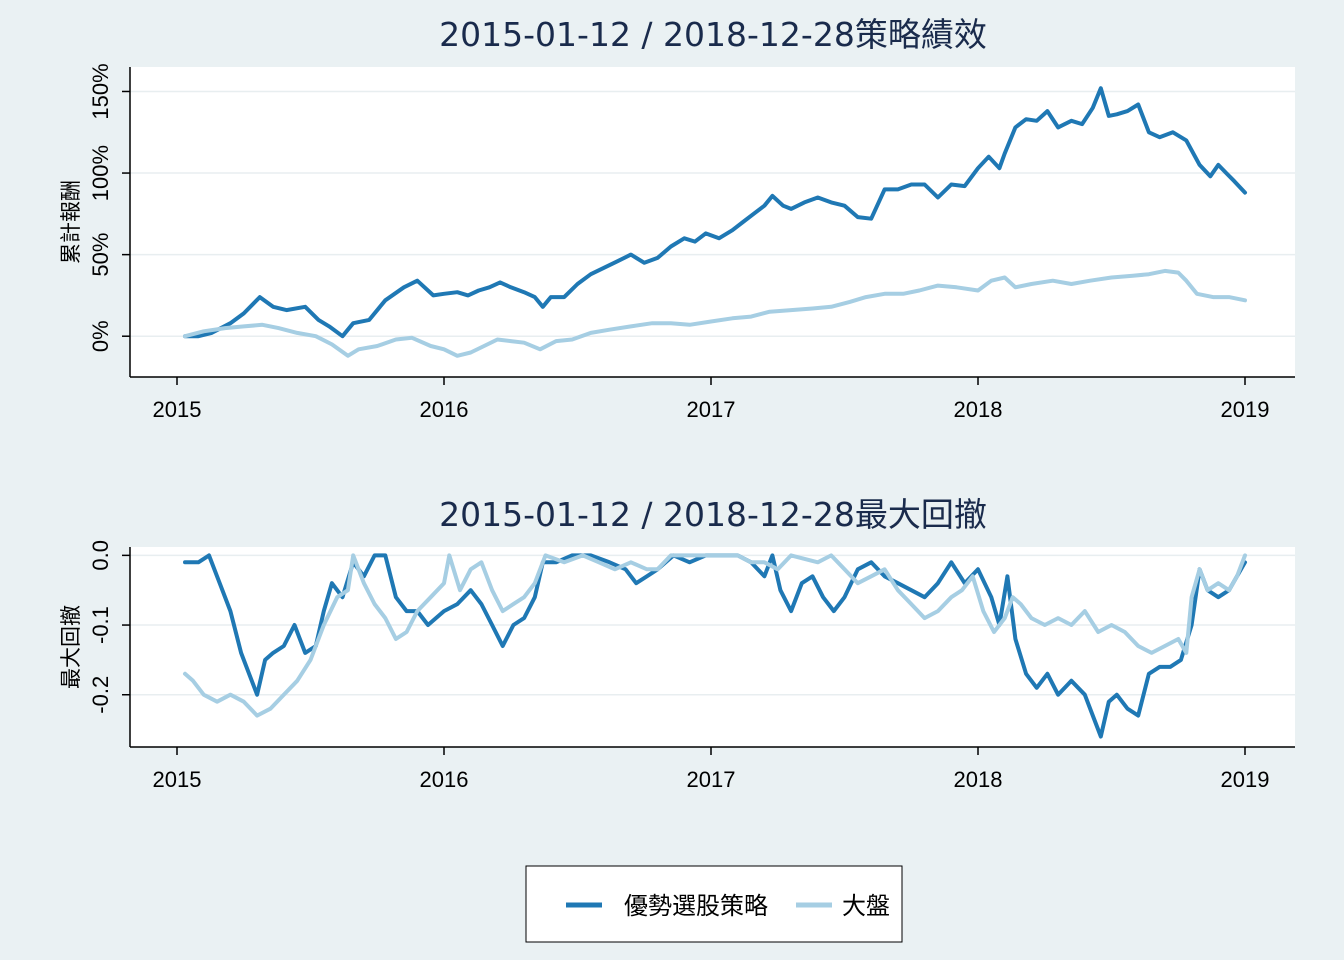 The height and width of the screenshot is (960, 1344). What do you see at coordinates (715, 635) in the screenshot?
I see `series-line-drawdown-market` at bounding box center [715, 635].